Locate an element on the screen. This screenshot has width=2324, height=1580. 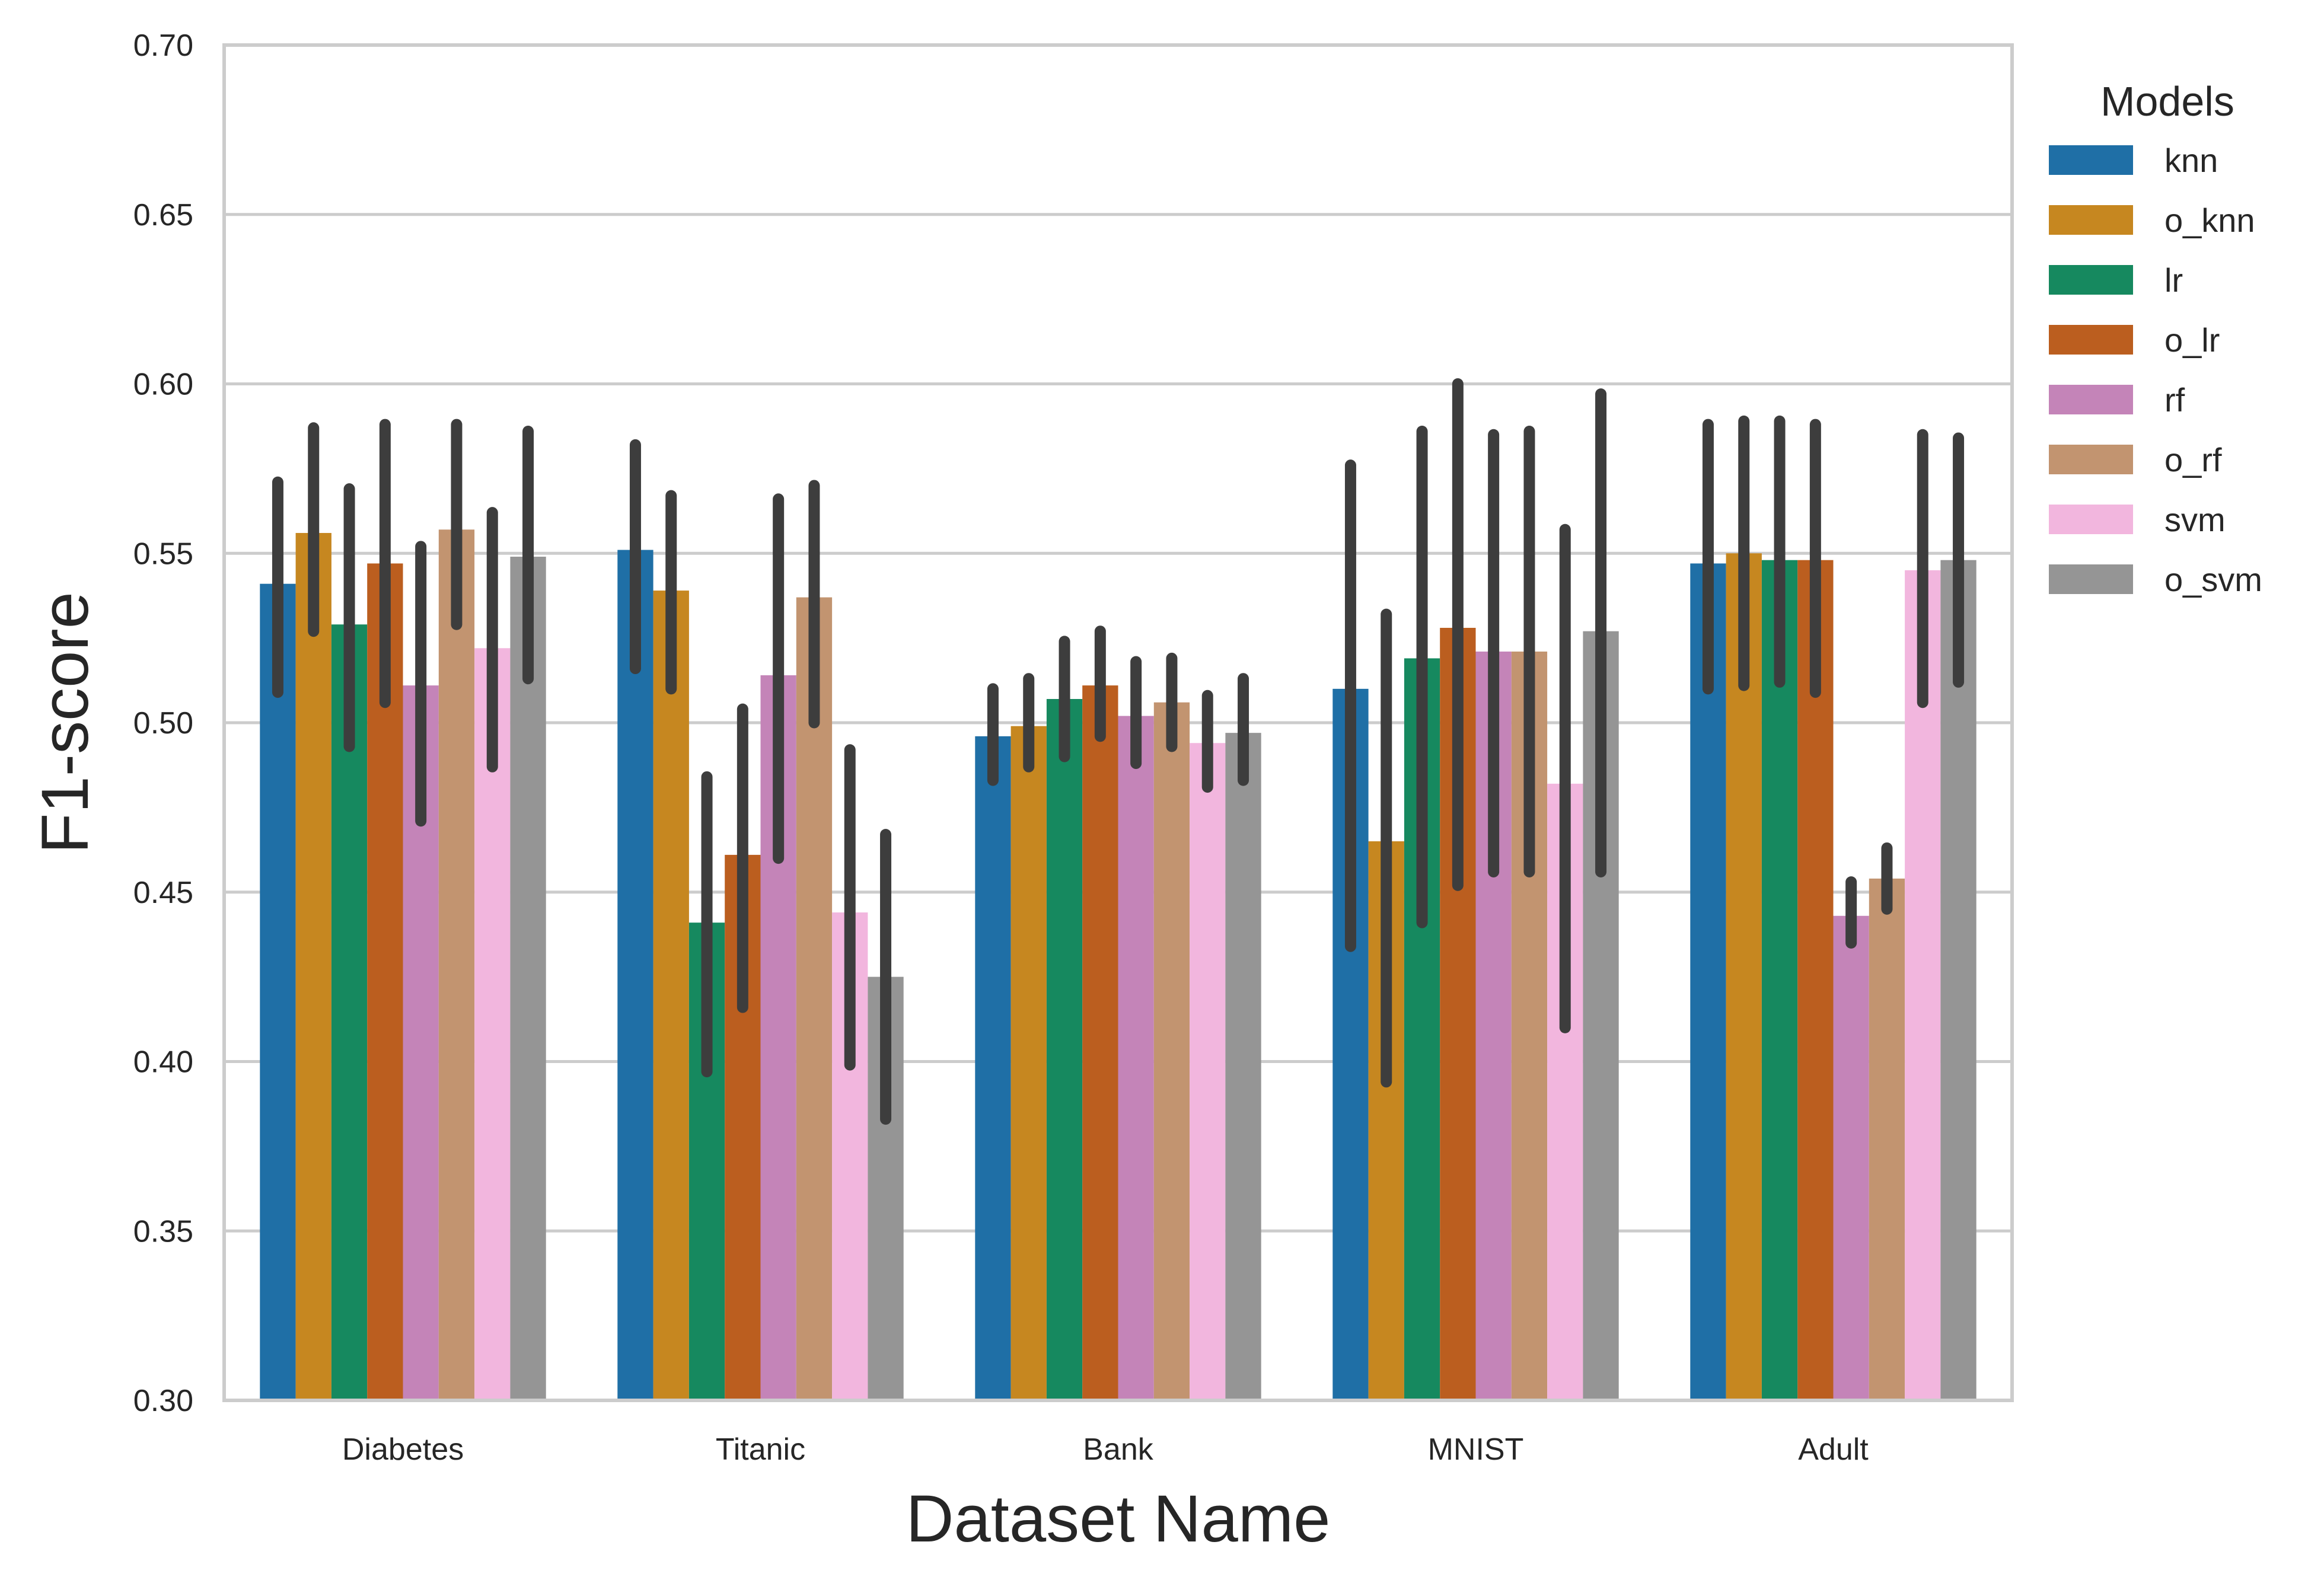
bar-o_rf-titanic is located at coordinates (814, 999).